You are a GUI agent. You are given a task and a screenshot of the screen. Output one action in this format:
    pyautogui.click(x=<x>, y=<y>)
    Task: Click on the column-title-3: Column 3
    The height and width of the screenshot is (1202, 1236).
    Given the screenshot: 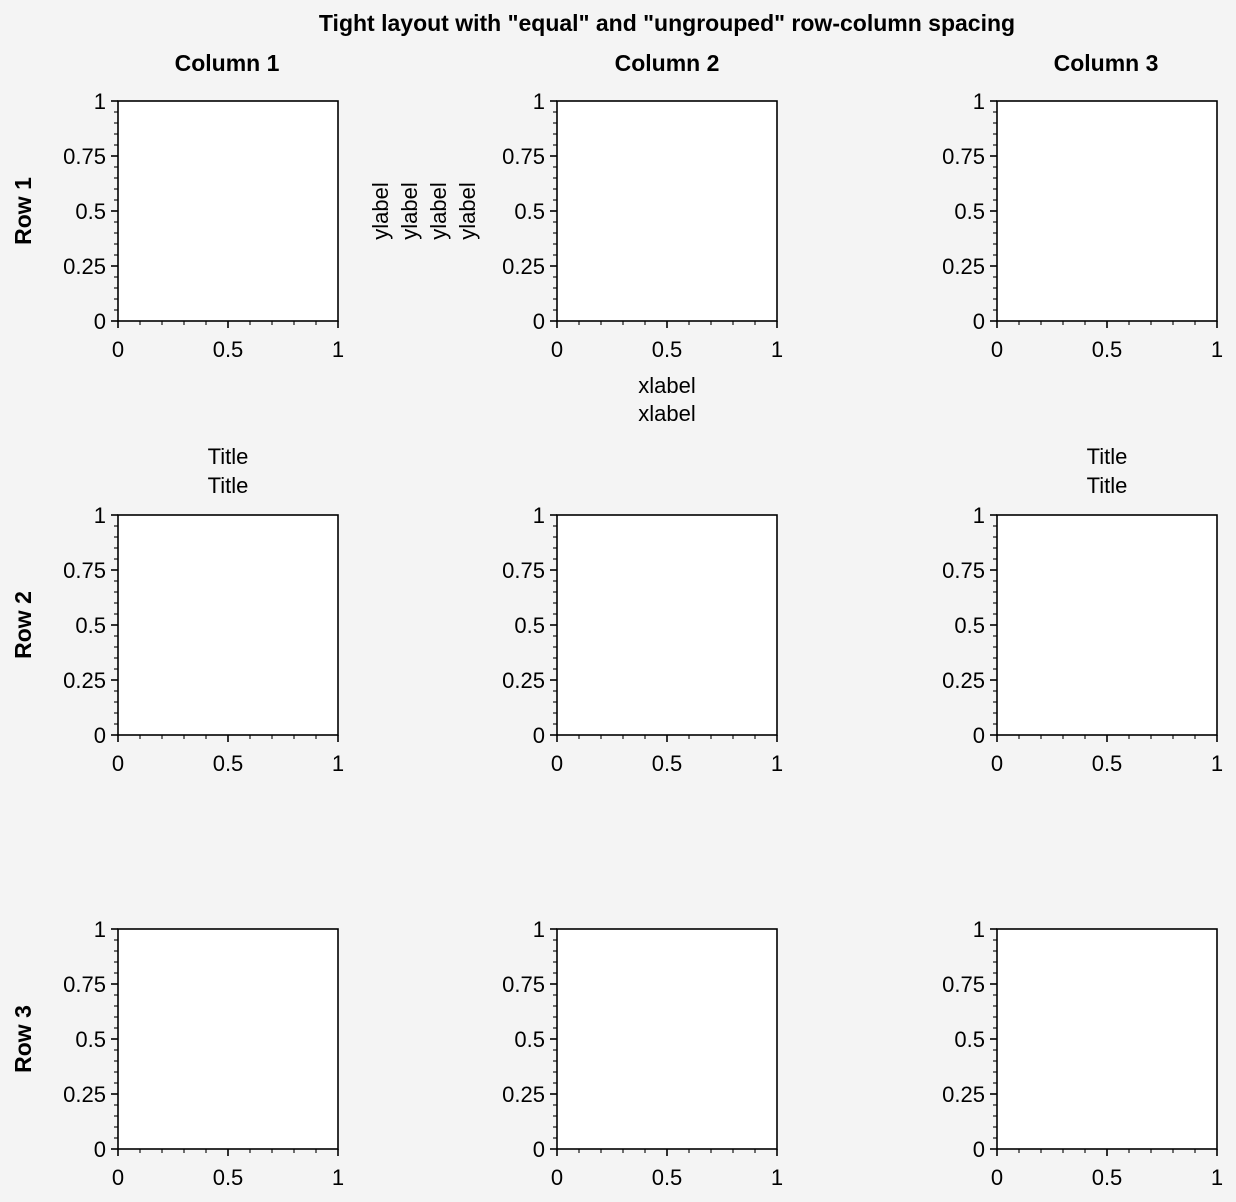 What is the action you would take?
    pyautogui.click(x=1106, y=63)
    